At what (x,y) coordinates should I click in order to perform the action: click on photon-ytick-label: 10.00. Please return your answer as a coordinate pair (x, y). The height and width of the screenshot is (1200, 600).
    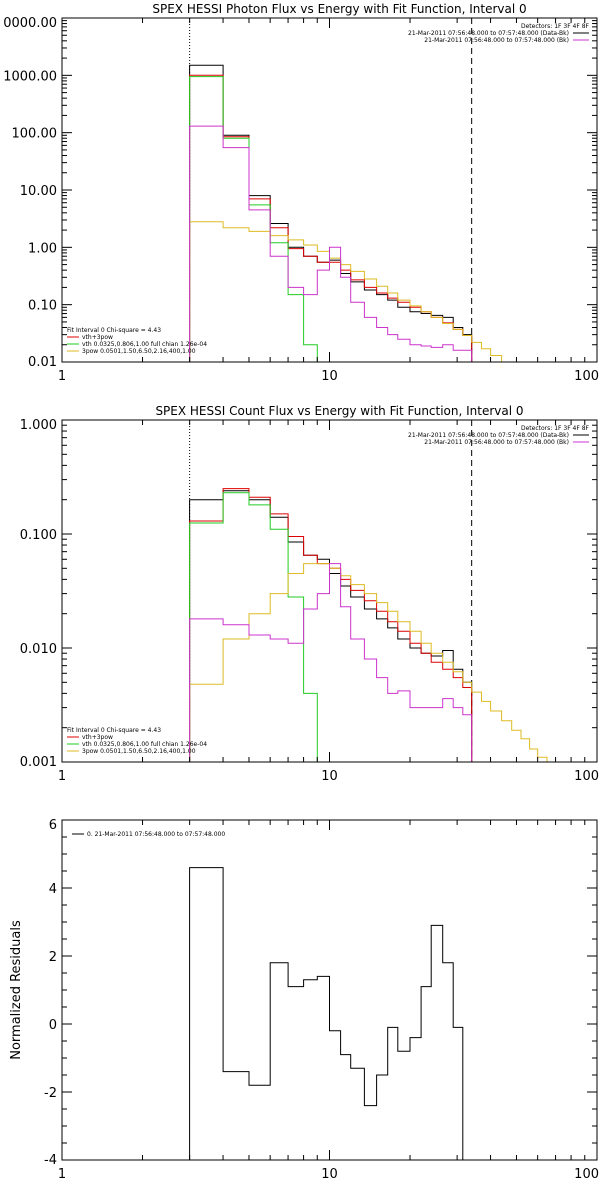
    Looking at the image, I should click on (38, 191).